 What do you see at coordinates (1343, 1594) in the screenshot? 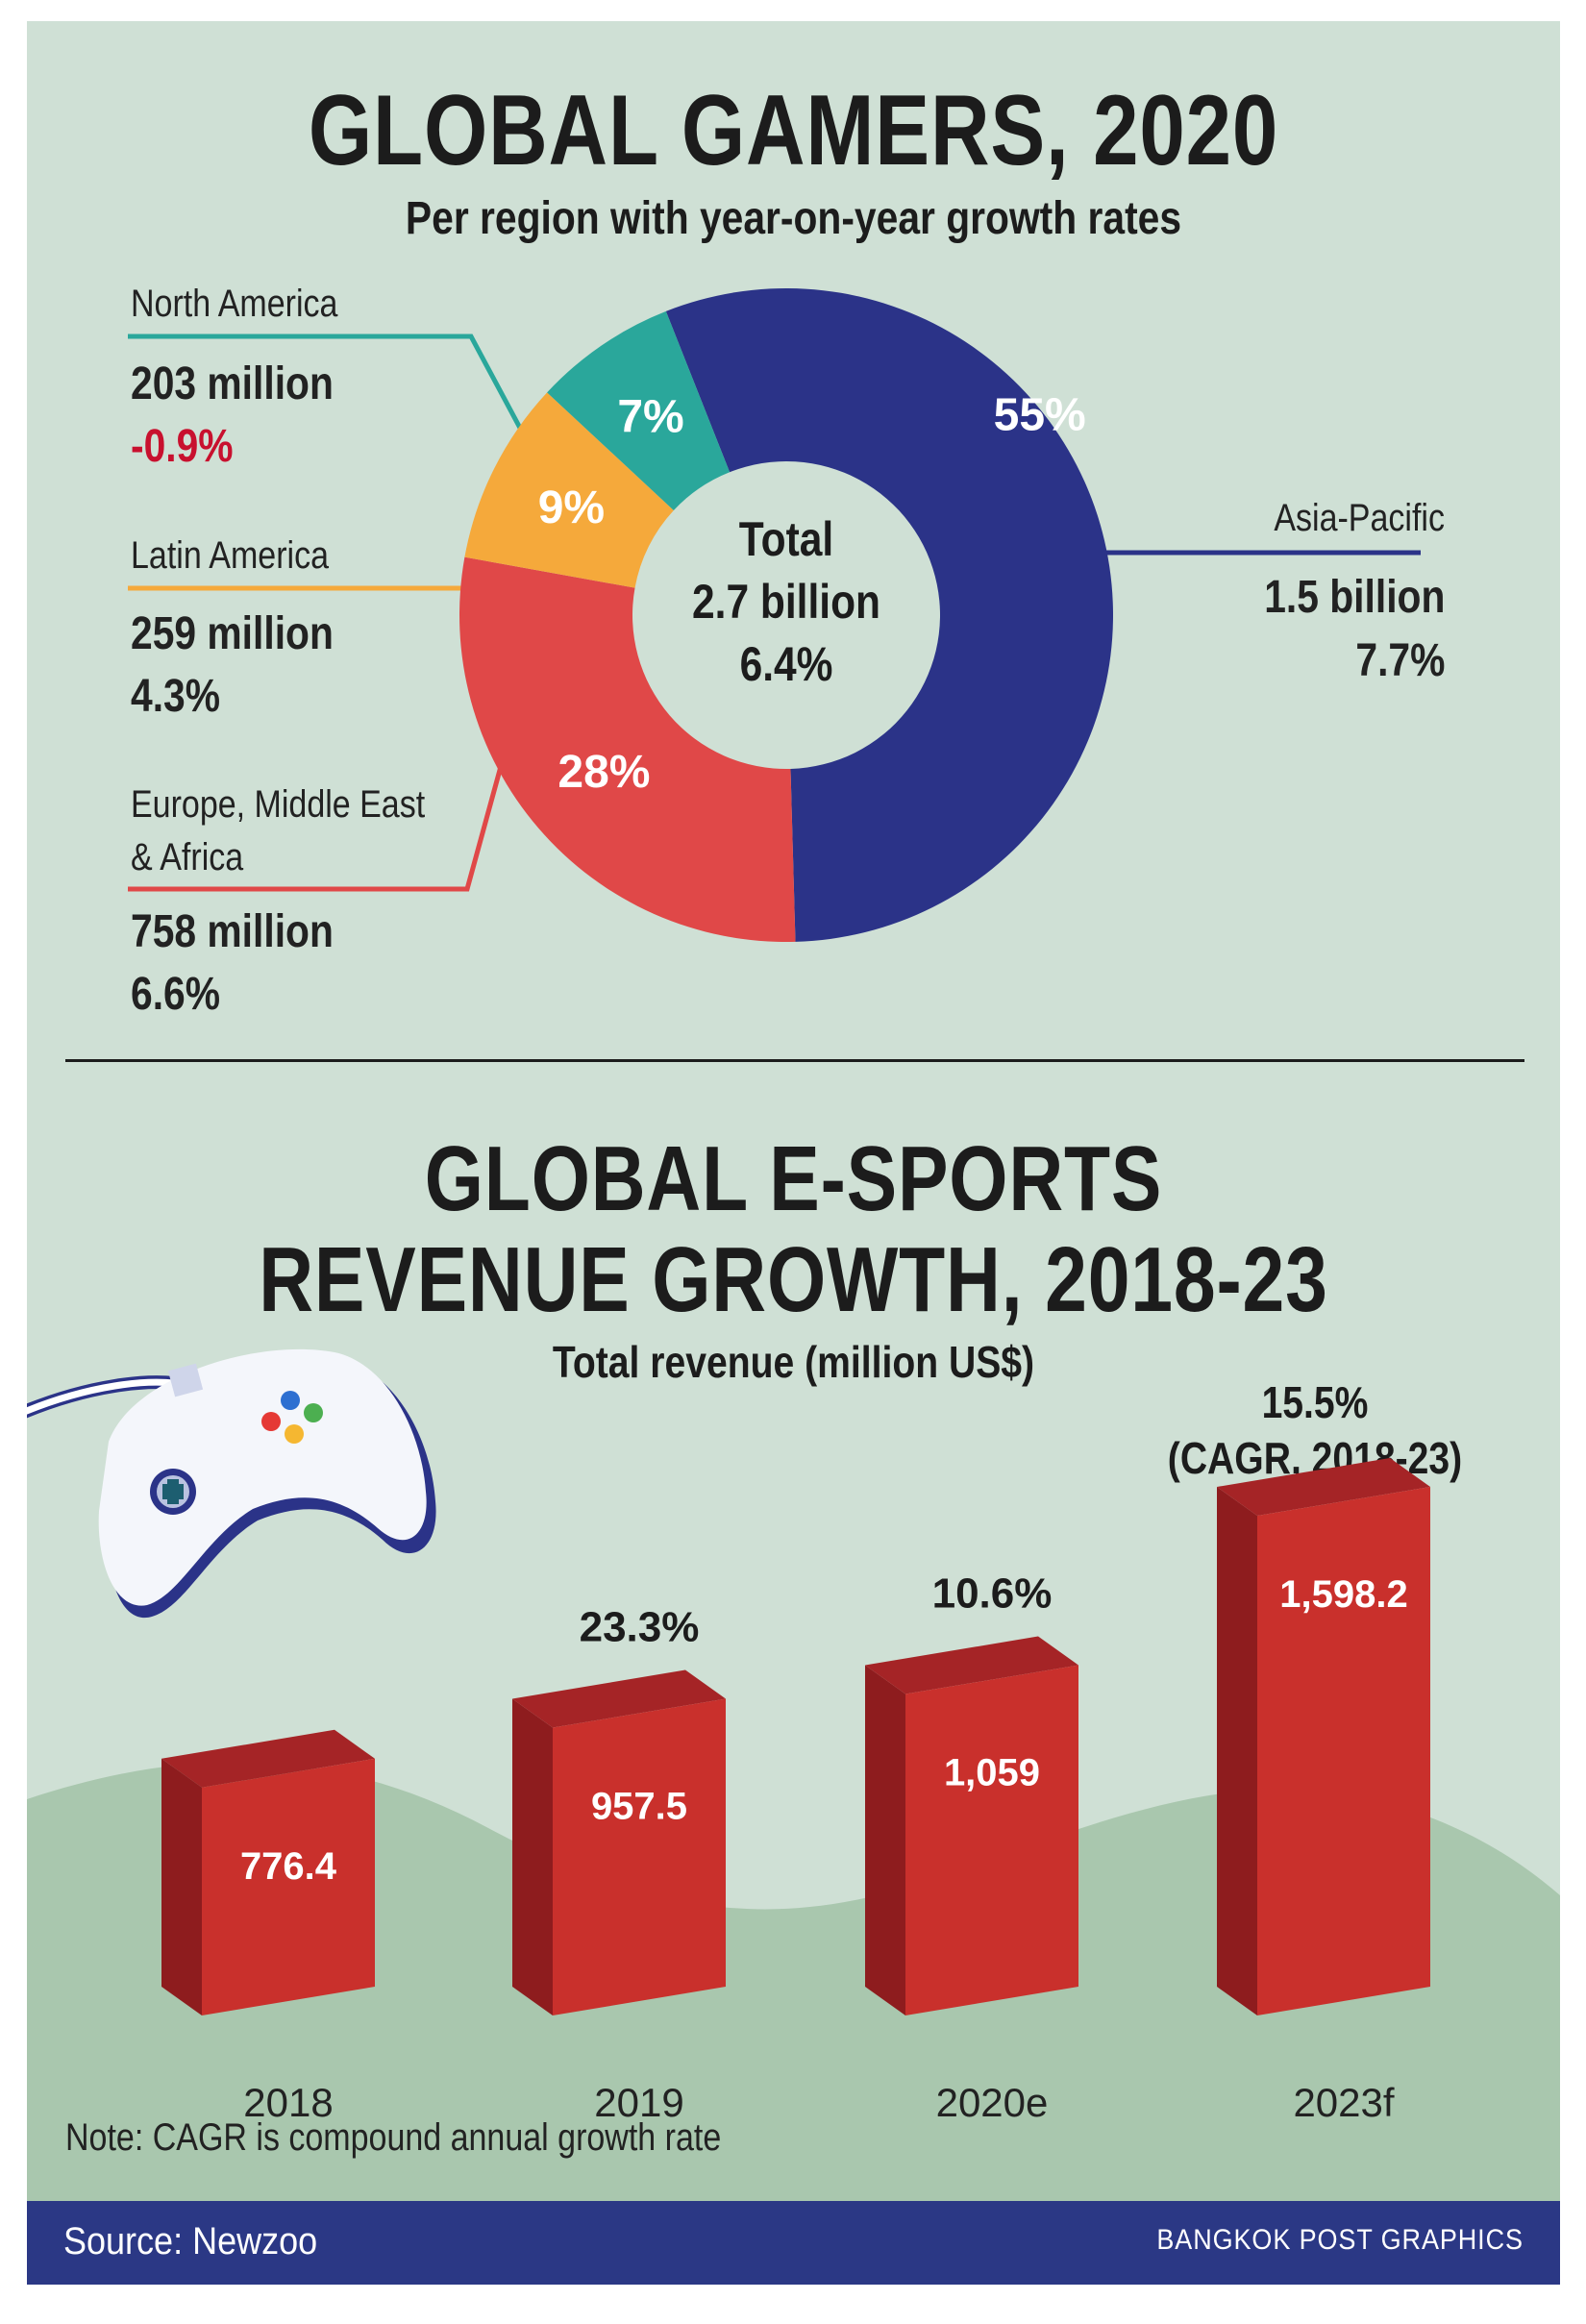
I see `bar-value-label: 1,598.2` at bounding box center [1343, 1594].